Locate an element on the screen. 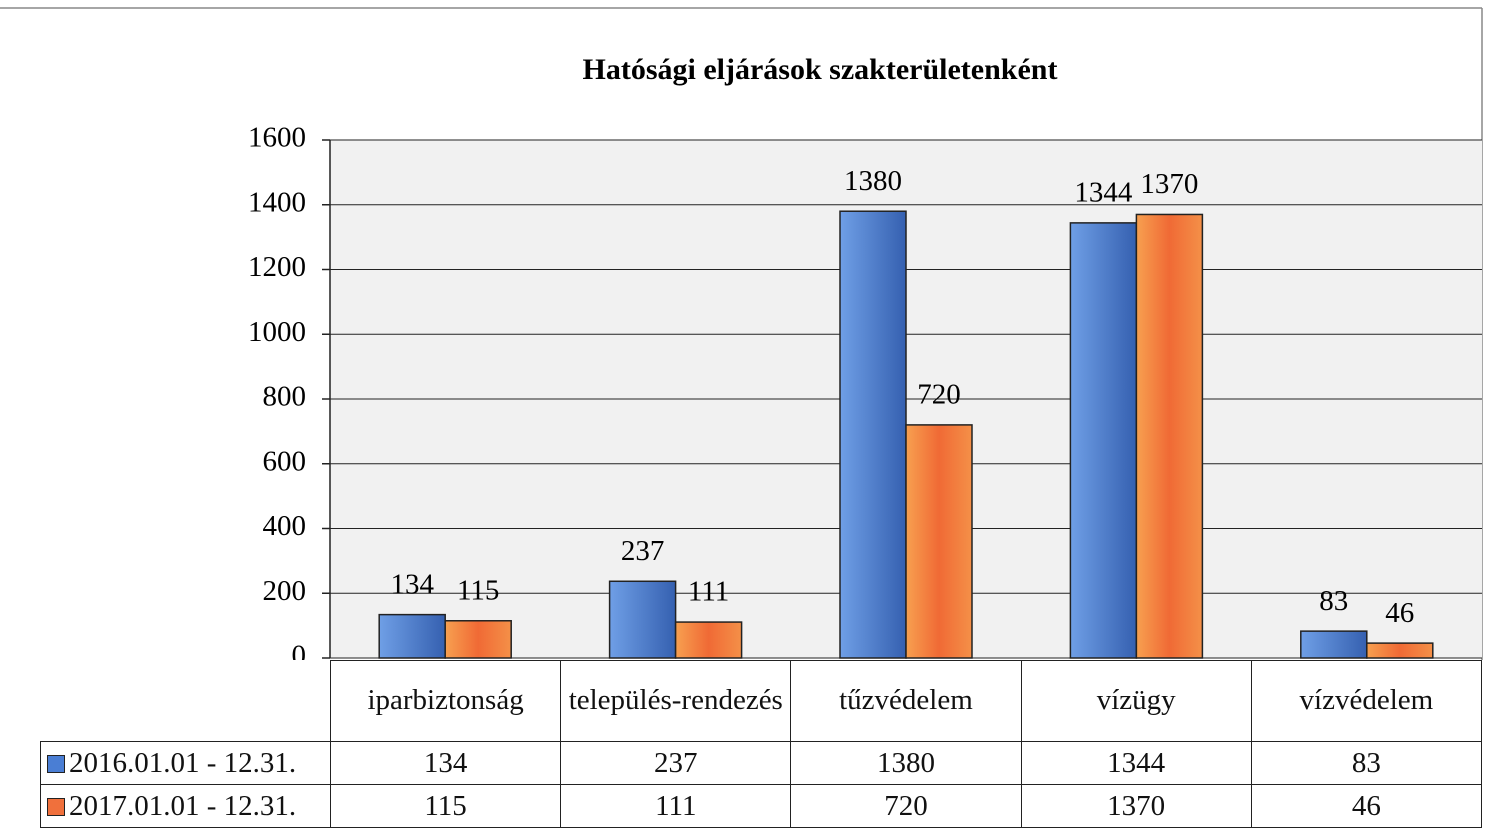 Image resolution: width=1491 pixels, height=830 pixels. table-value: 1380 is located at coordinates (906, 763).